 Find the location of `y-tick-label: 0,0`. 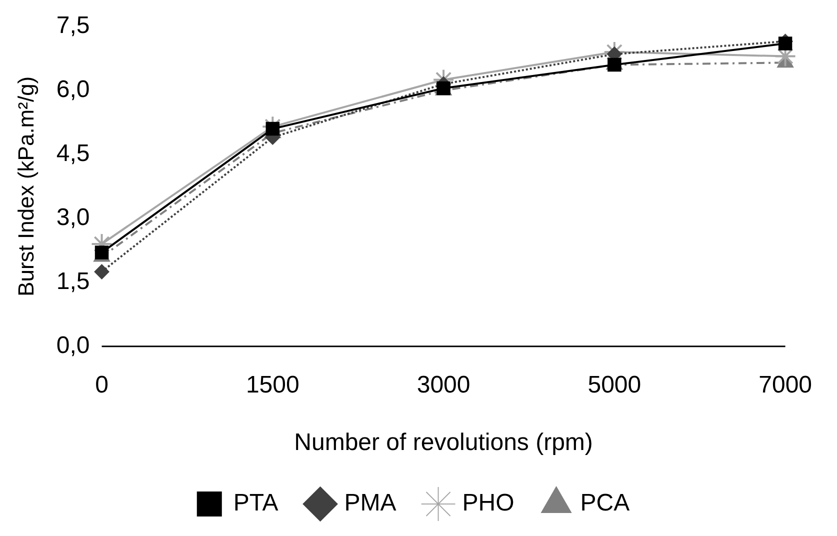

y-tick-label: 0,0 is located at coordinates (73, 346).